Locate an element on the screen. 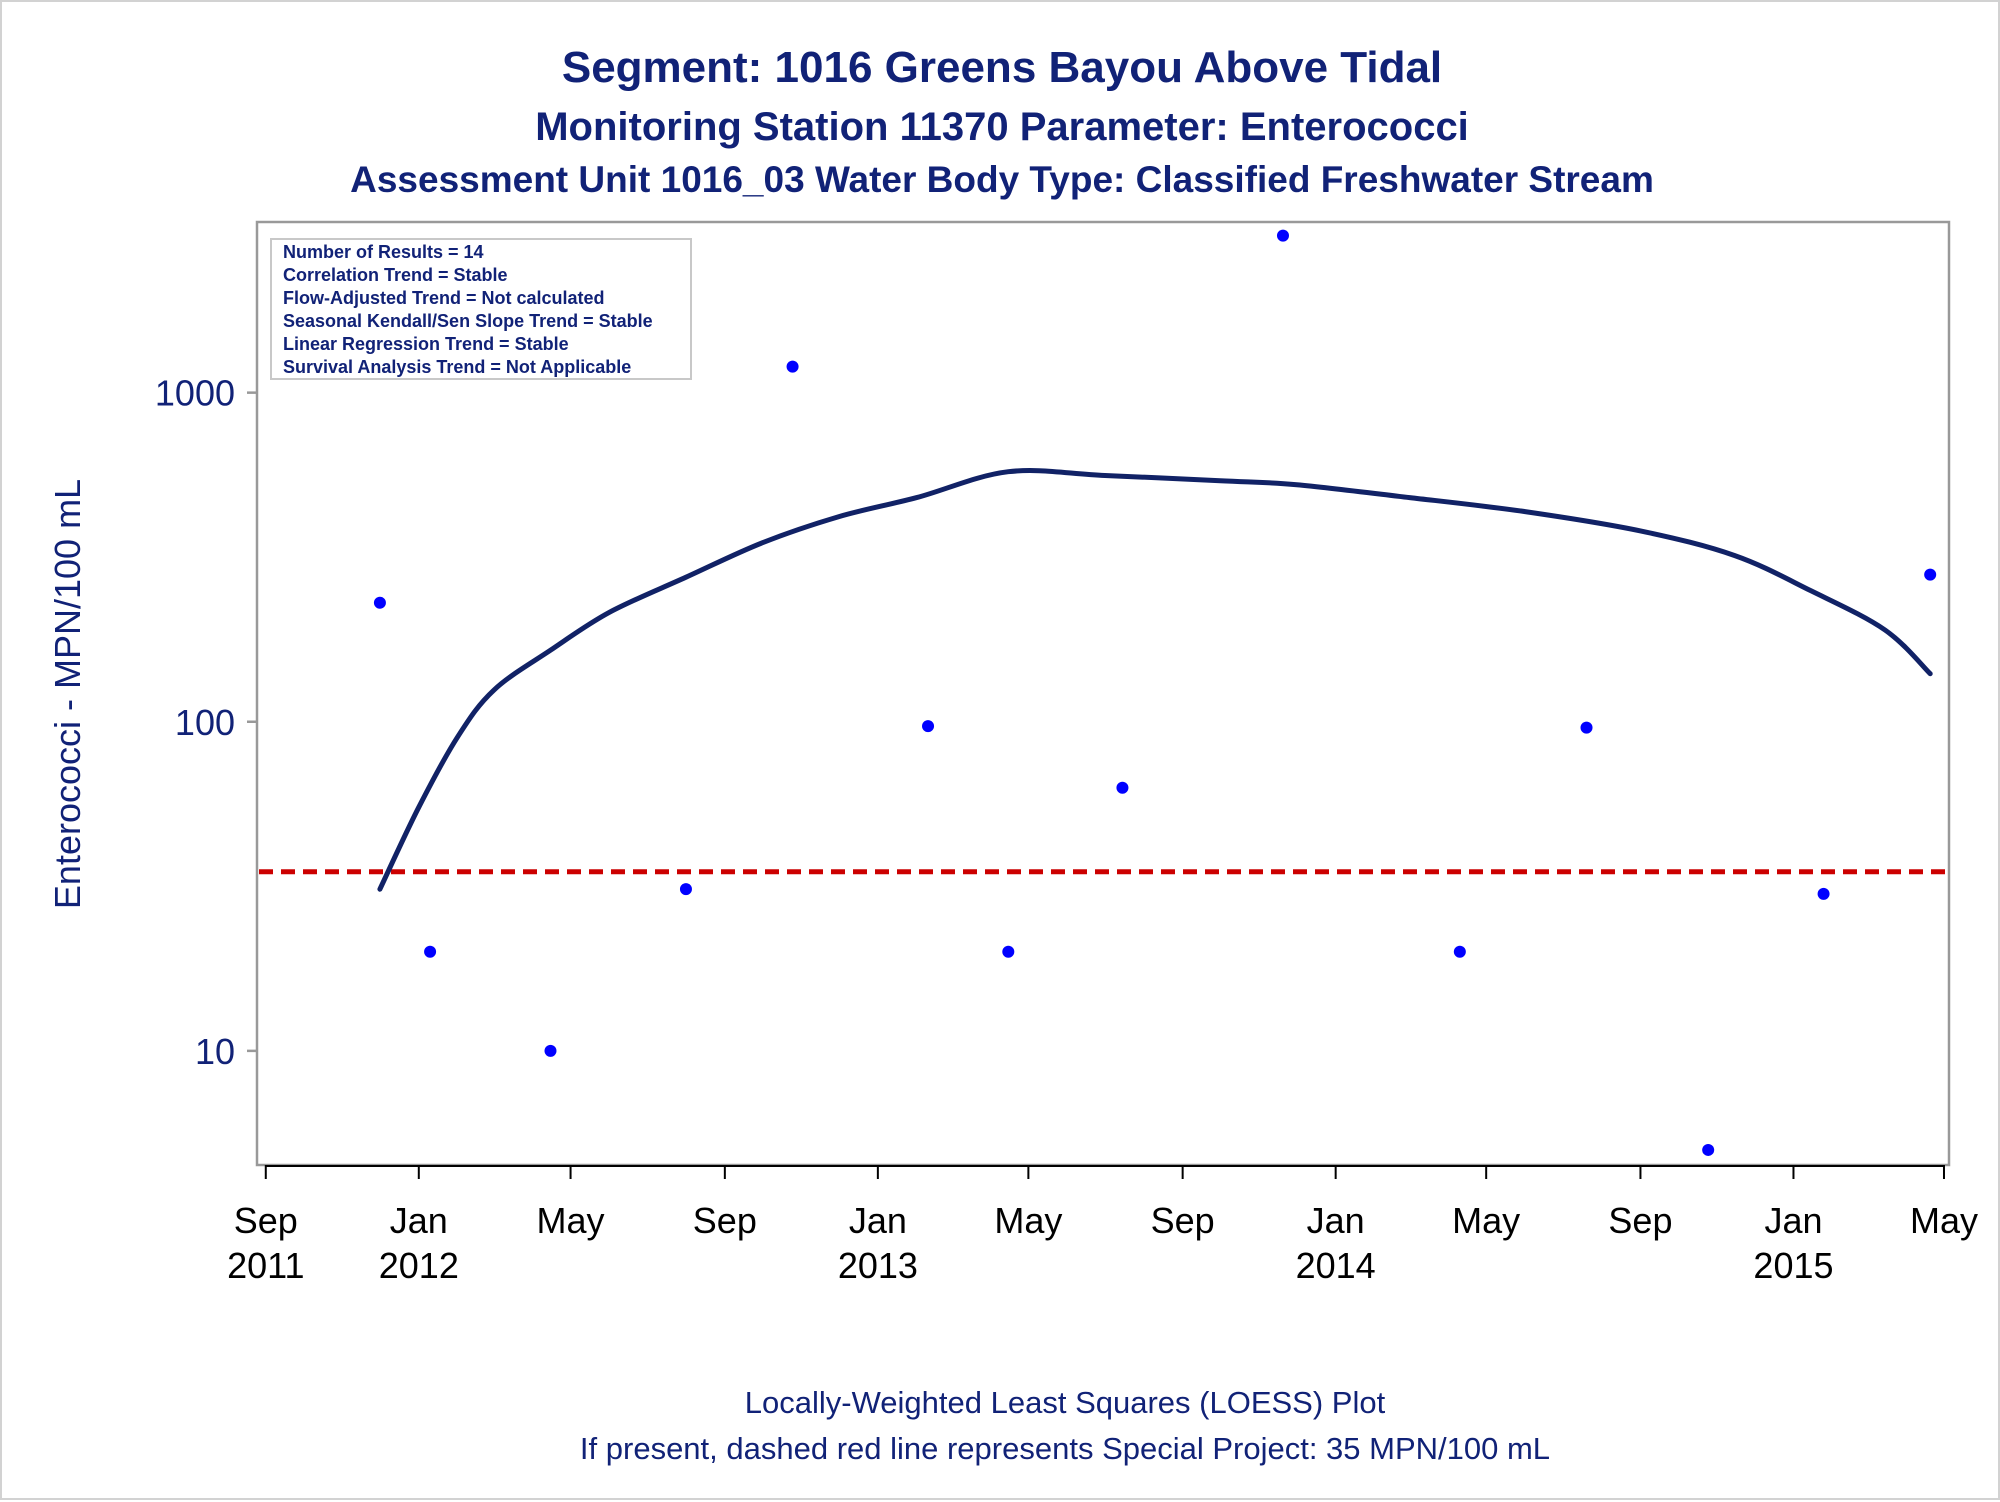  y-tick-label: 1000 is located at coordinates (195, 393).